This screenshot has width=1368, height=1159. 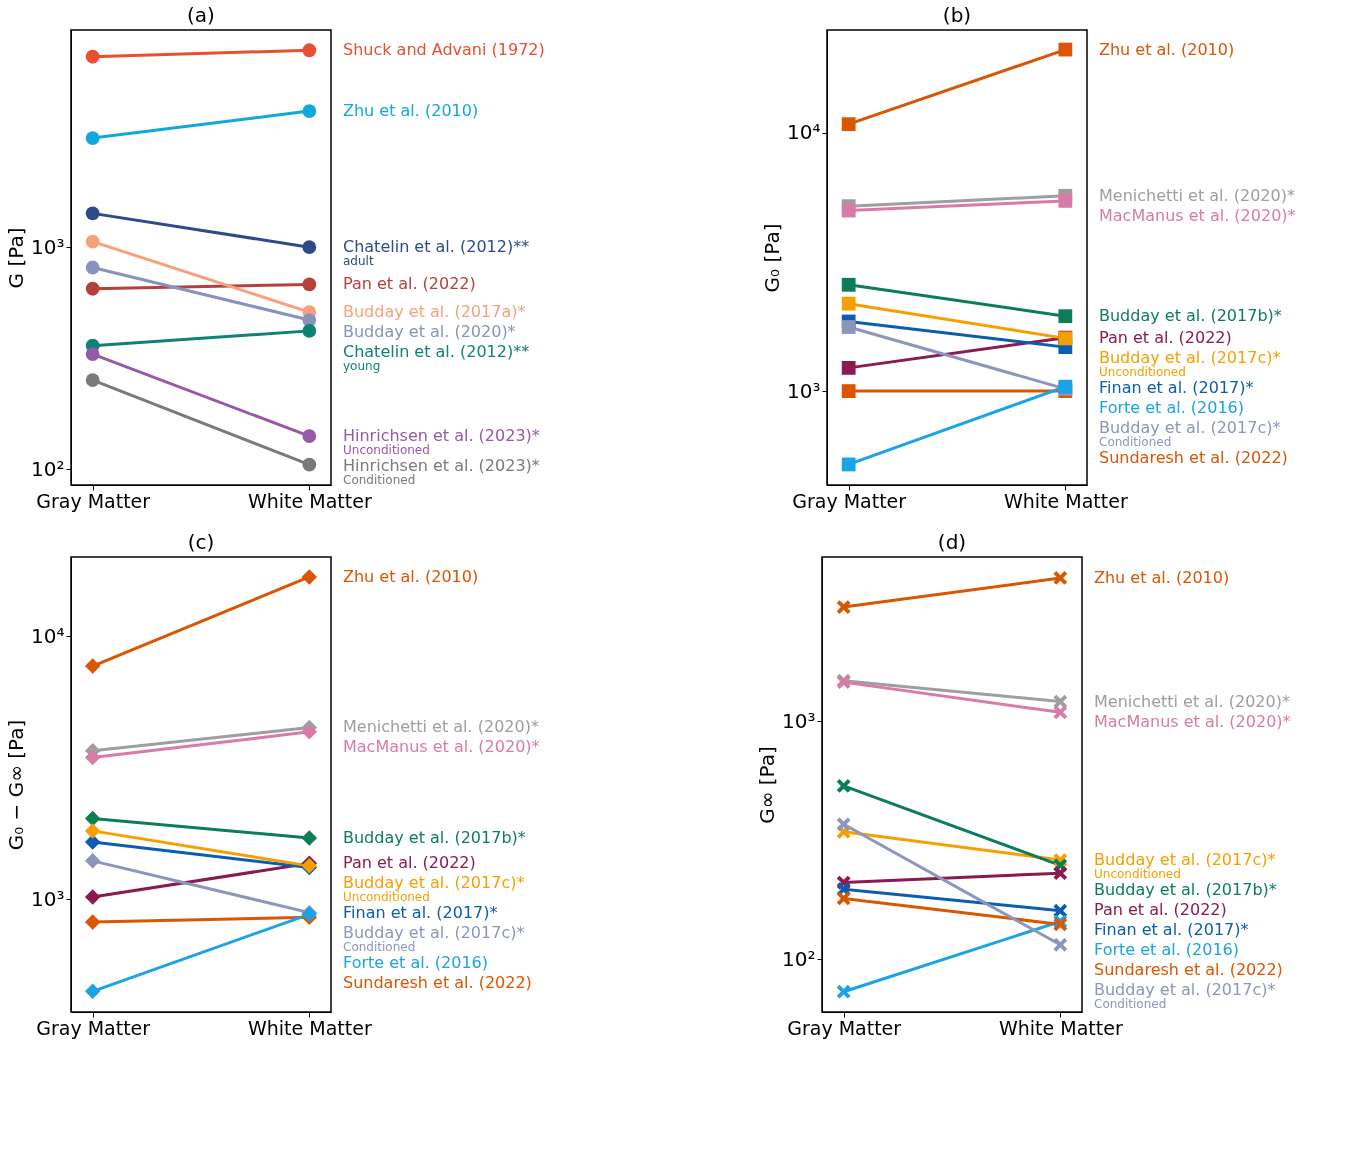 What do you see at coordinates (201, 15) in the screenshot?
I see `chart-title: (a)` at bounding box center [201, 15].